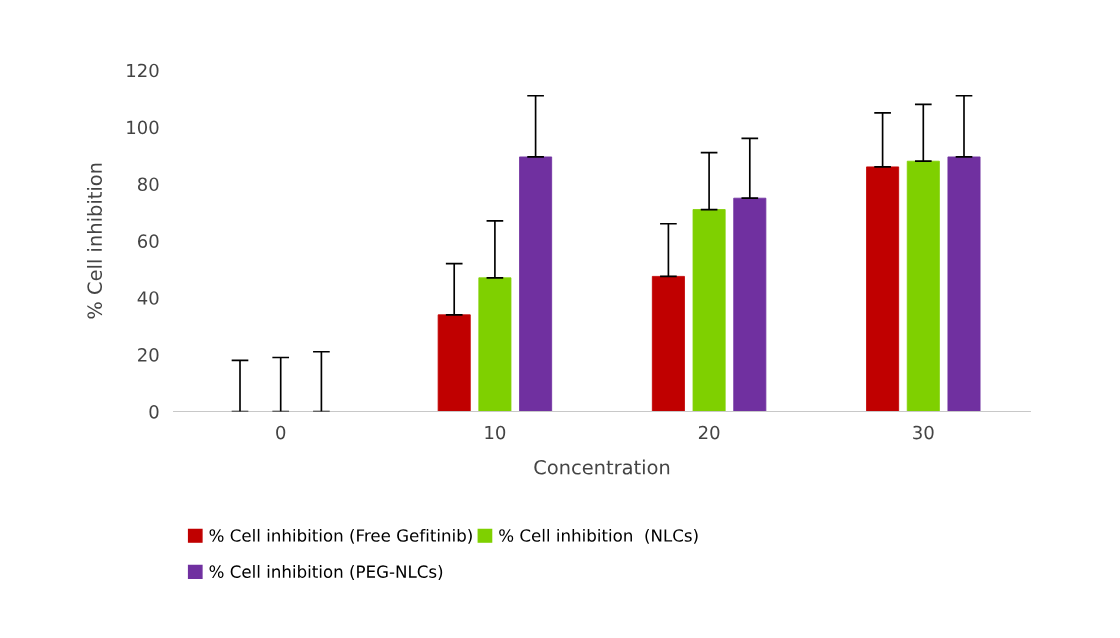 The image size is (1120, 638). I want to click on legend-label: % Cell inhibition (PEG-NLCs), so click(326, 572).